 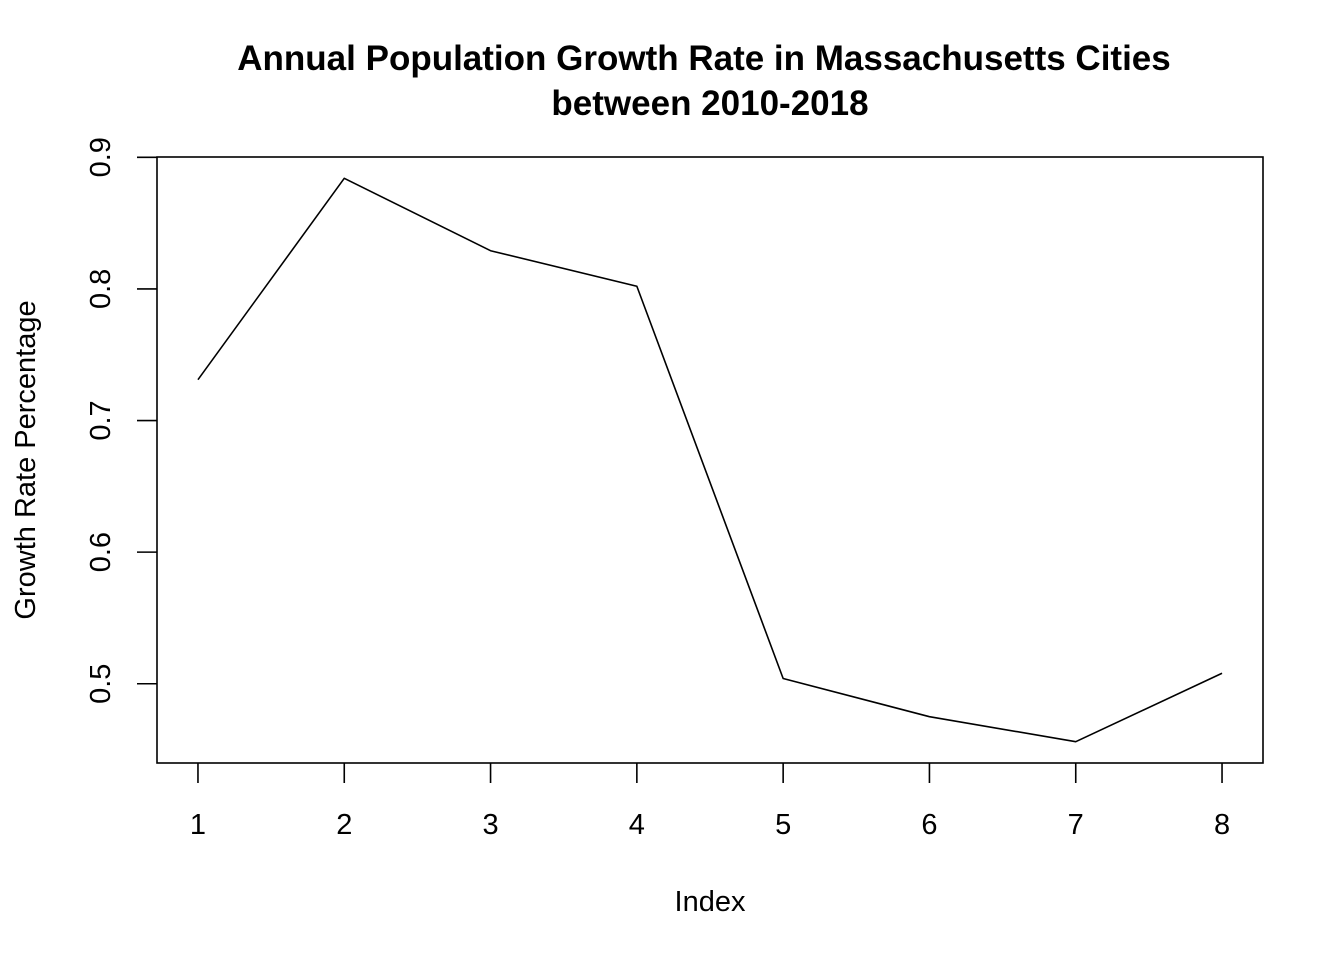 I want to click on y-axis: 0.5 0.6 0.7 0.8 0.9, so click(x=121, y=420).